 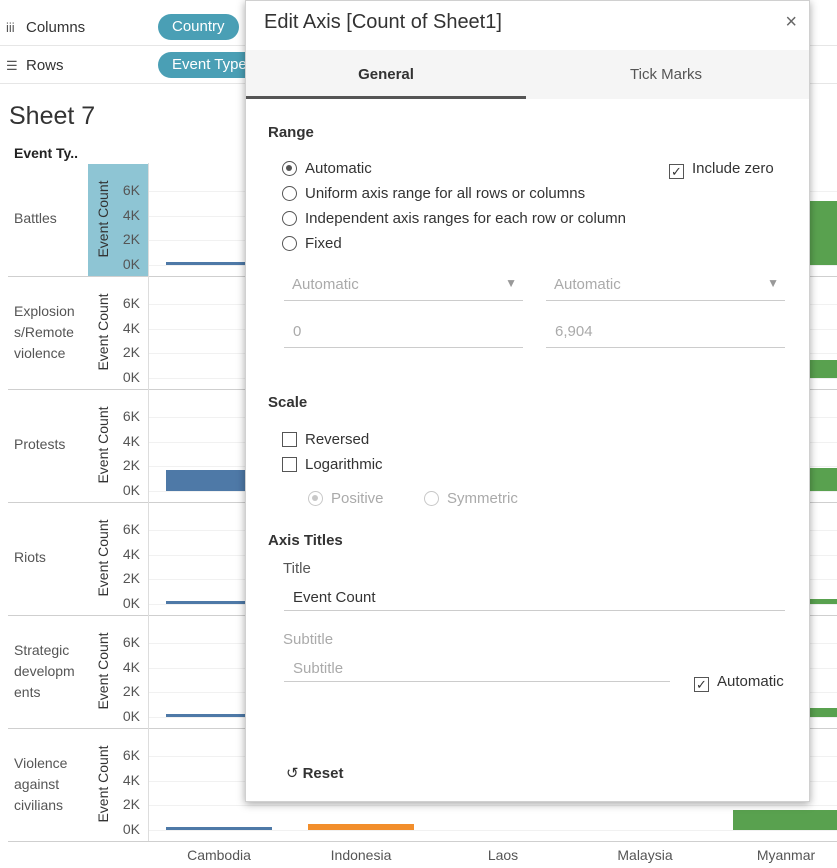 I want to click on dialog-title: Edit Axis [Count of Sheet1], so click(x=383, y=22).